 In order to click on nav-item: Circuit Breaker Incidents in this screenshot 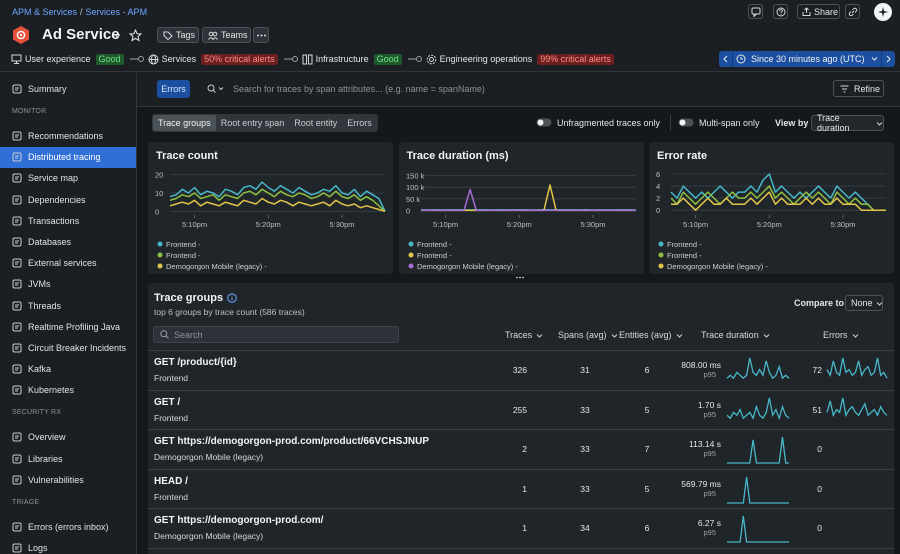, I will do `click(77, 348)`.